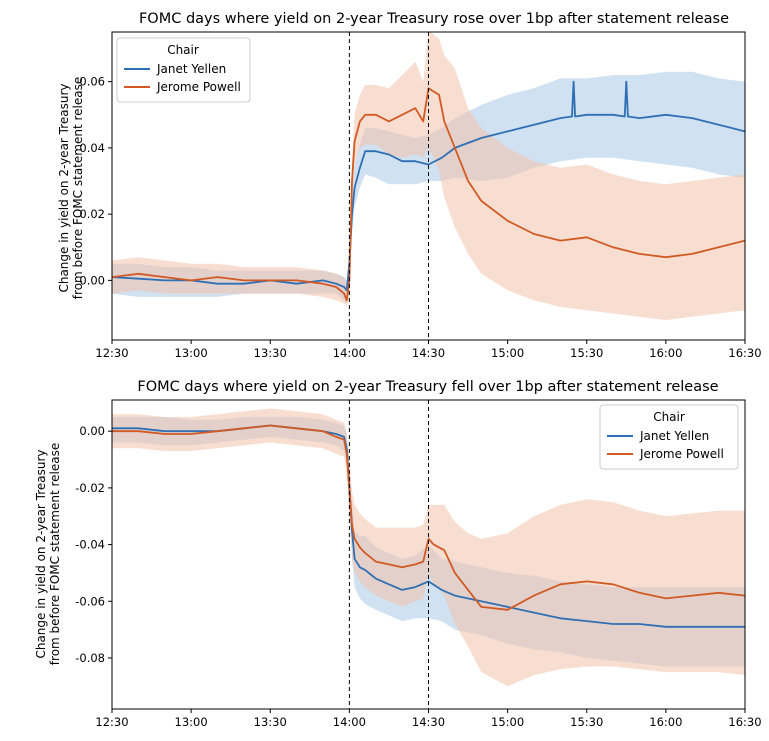 This screenshot has height=741, width=769. What do you see at coordinates (90, 601) in the screenshot?
I see `y-tick-label: -0.06` at bounding box center [90, 601].